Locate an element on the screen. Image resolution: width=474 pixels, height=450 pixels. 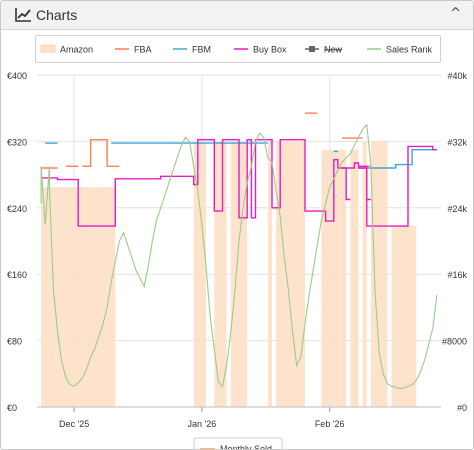
legend-item-buy-box: Buy Box is located at coordinates (260, 50).